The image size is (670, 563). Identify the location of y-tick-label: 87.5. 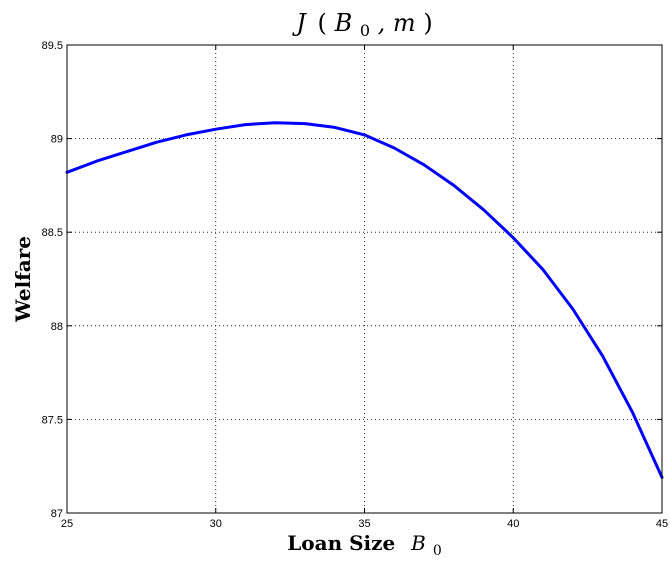
(52, 420).